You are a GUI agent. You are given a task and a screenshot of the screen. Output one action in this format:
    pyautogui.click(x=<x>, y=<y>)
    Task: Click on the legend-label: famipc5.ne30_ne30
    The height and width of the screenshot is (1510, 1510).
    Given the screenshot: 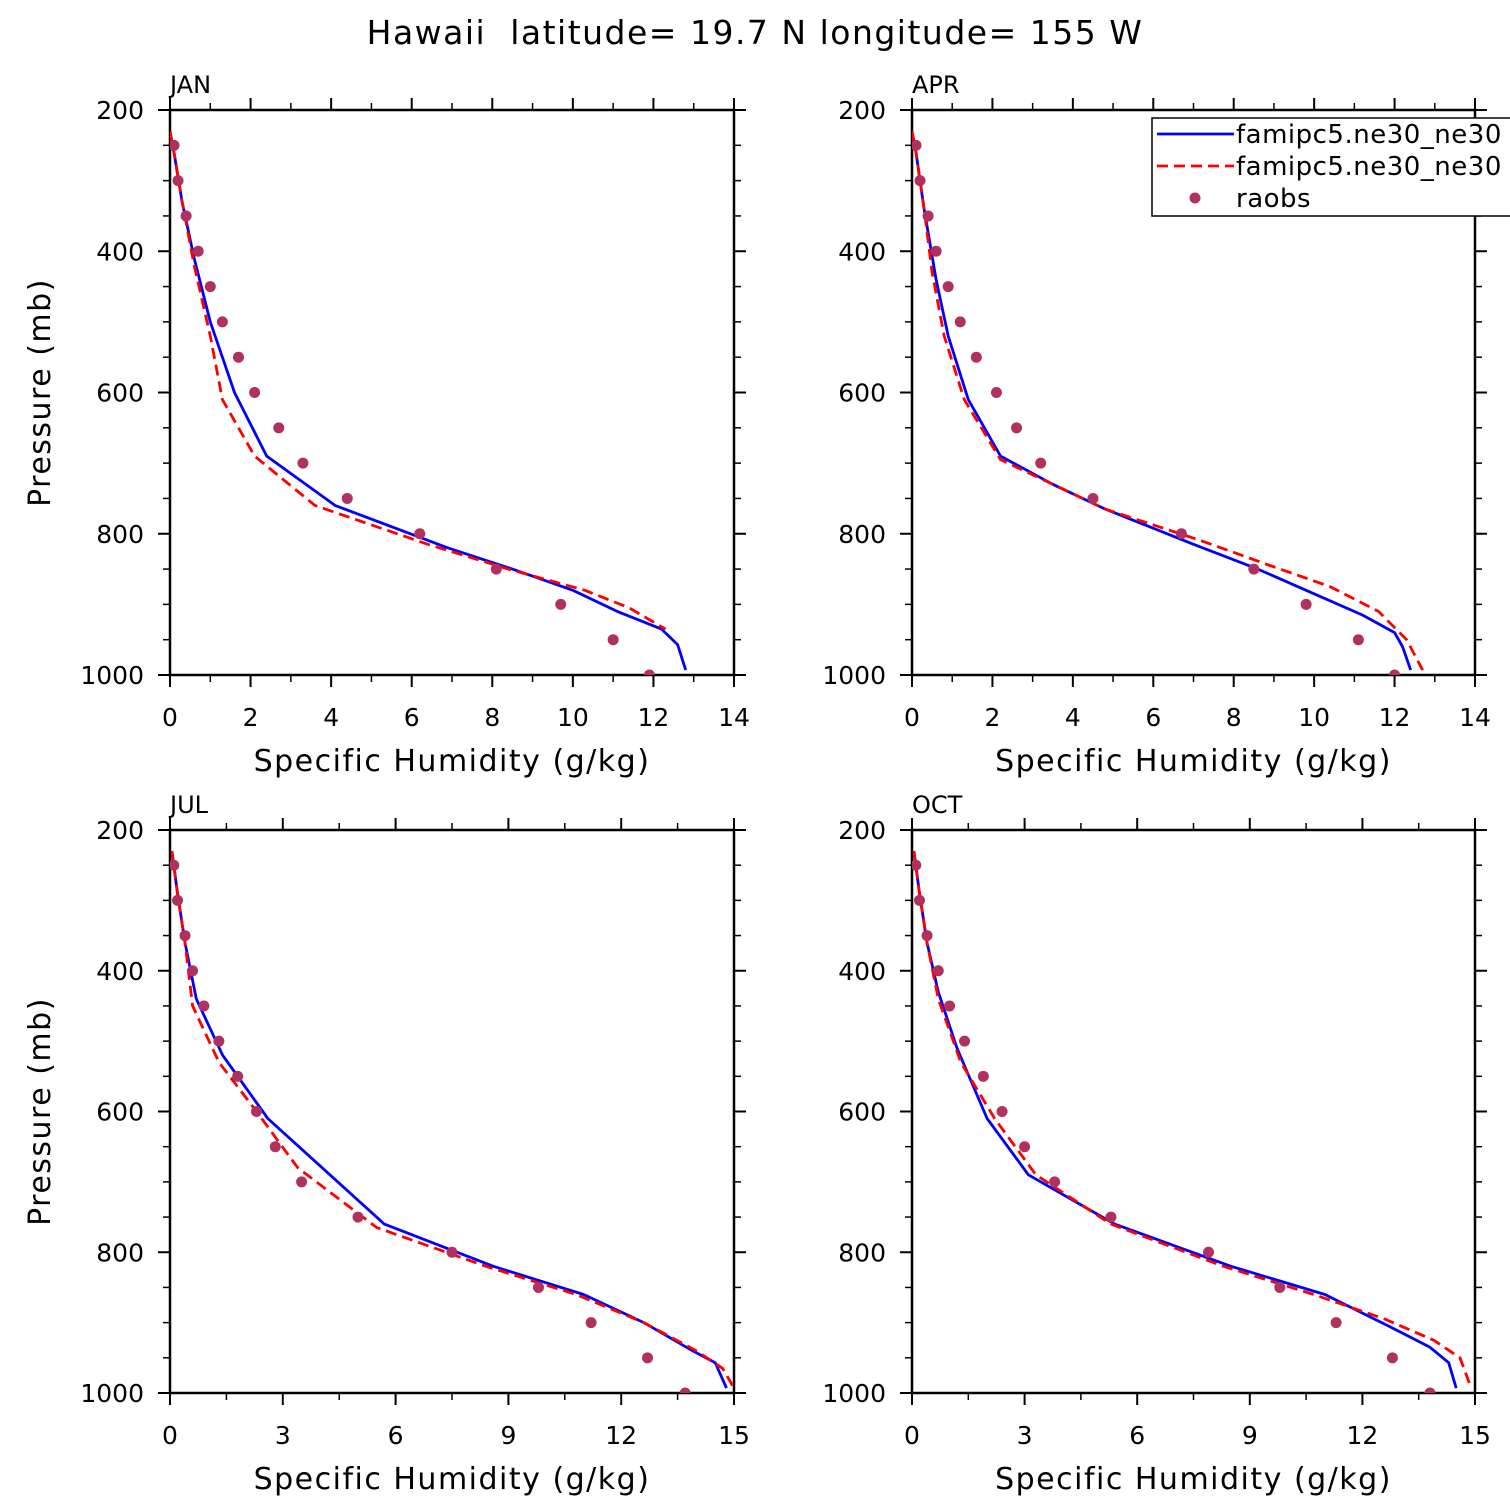 What is the action you would take?
    pyautogui.click(x=1369, y=167)
    